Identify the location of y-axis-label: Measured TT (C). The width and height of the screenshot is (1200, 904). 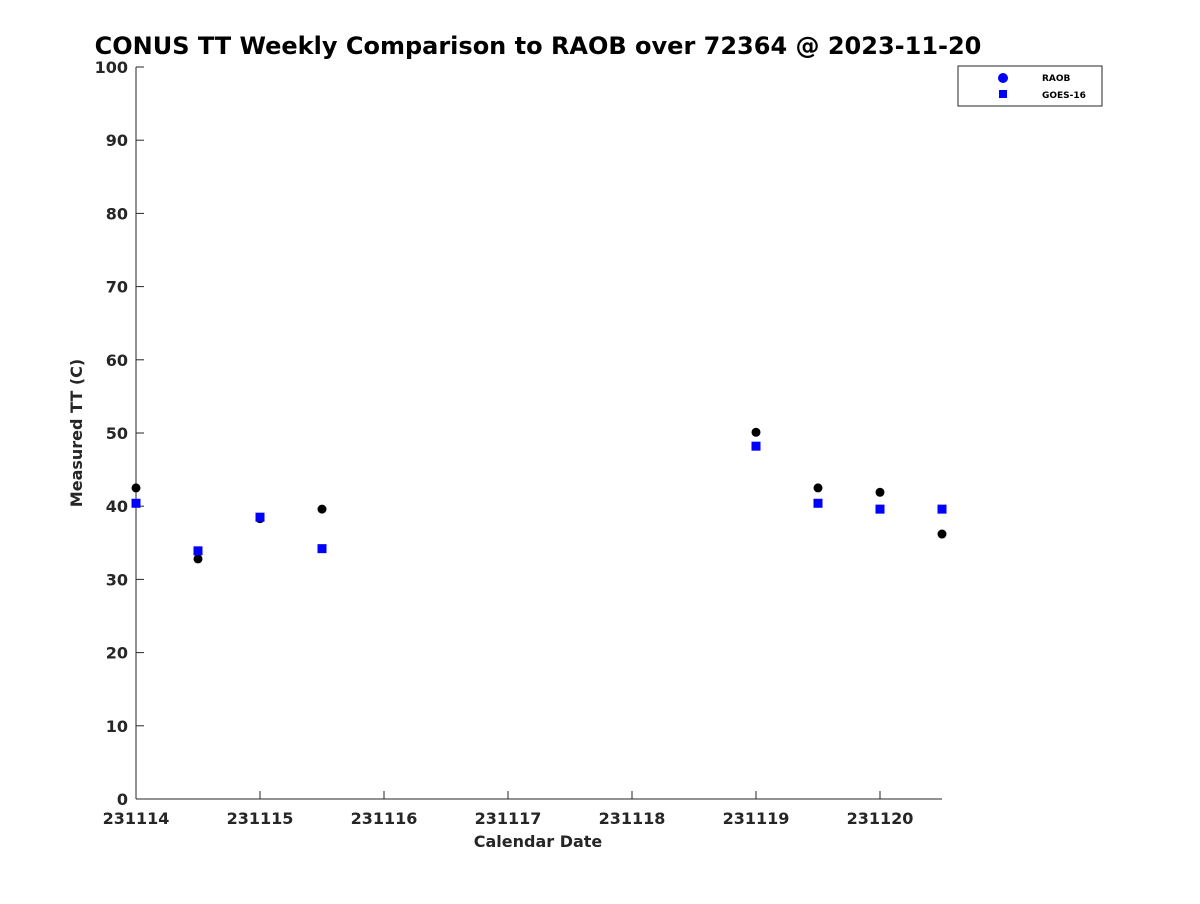
(76, 433).